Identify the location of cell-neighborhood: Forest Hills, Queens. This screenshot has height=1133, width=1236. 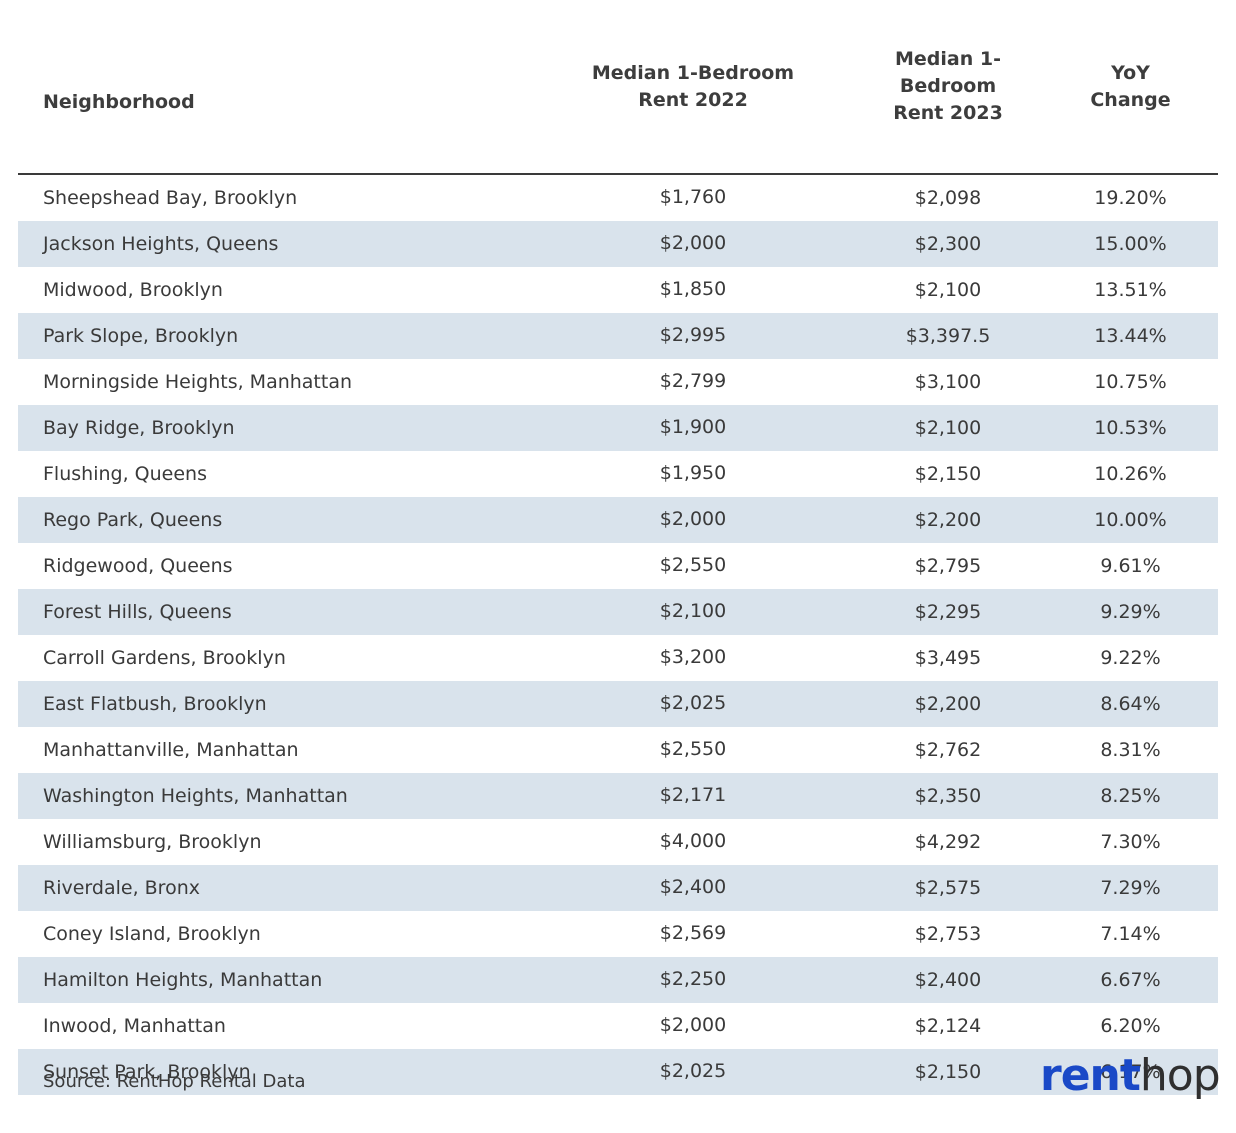
(270, 612).